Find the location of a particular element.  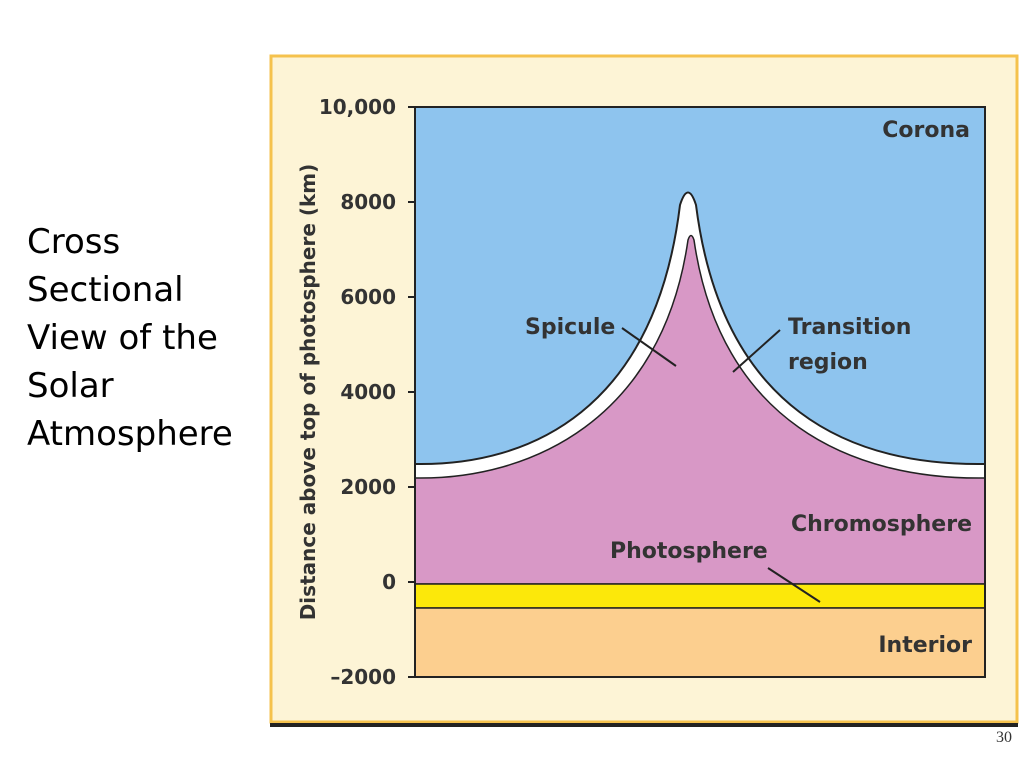

title-line: Sectional is located at coordinates (105, 290).